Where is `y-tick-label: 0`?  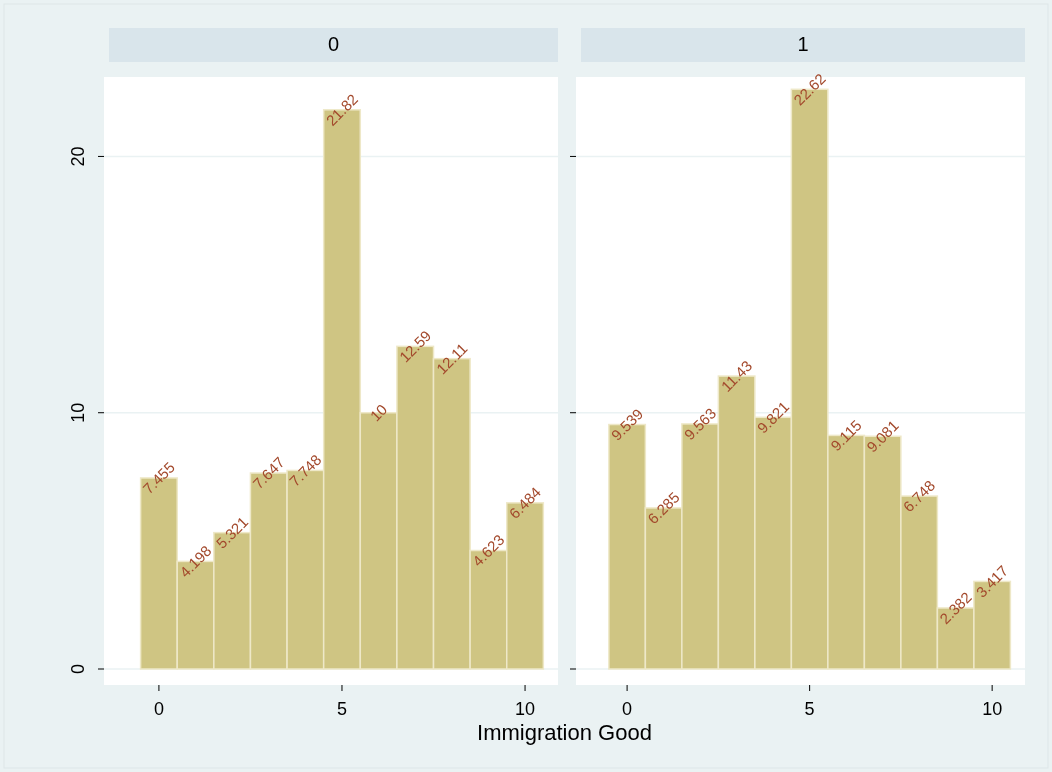 y-tick-label: 0 is located at coordinates (78, 669).